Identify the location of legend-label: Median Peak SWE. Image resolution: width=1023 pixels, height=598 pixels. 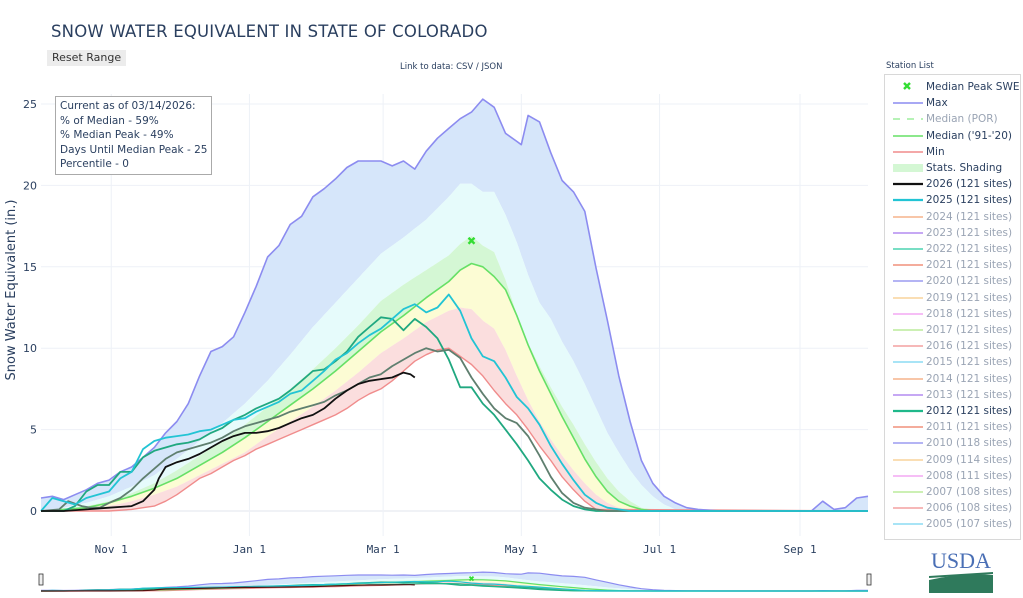
(973, 87).